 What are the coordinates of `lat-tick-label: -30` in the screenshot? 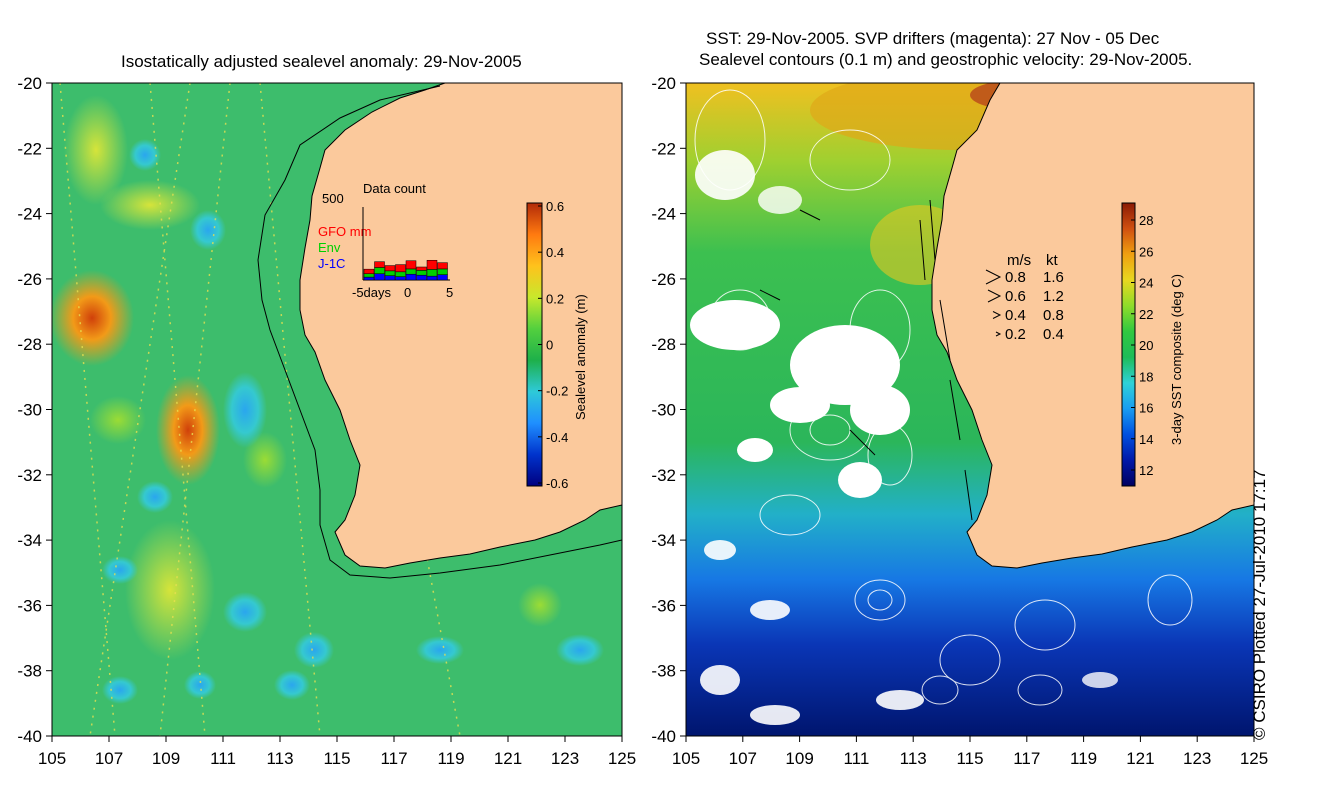 It's located at (29, 410).